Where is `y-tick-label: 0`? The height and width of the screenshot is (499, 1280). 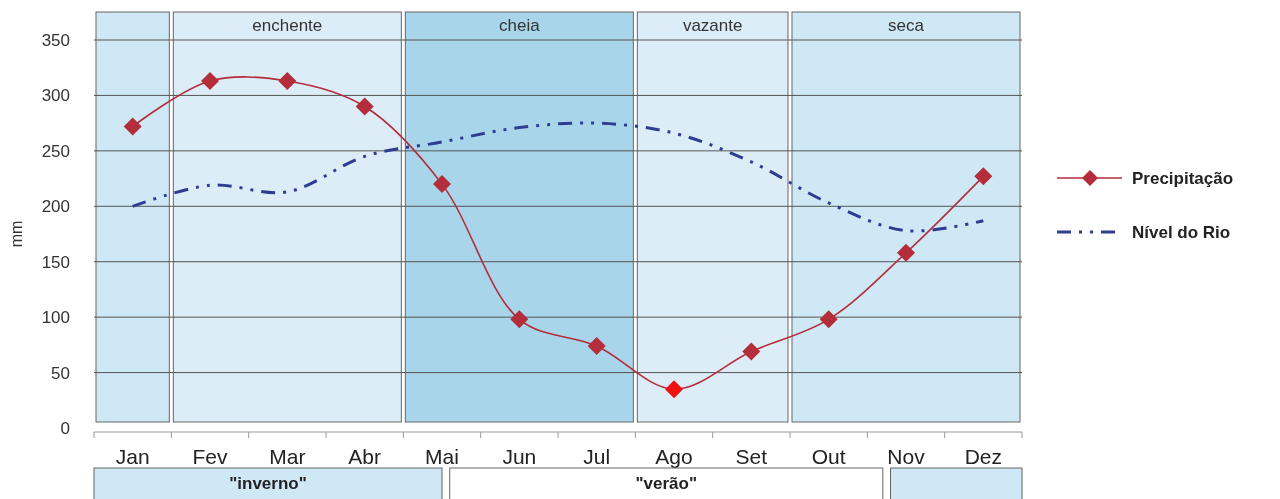
y-tick-label: 0 is located at coordinates (65, 428).